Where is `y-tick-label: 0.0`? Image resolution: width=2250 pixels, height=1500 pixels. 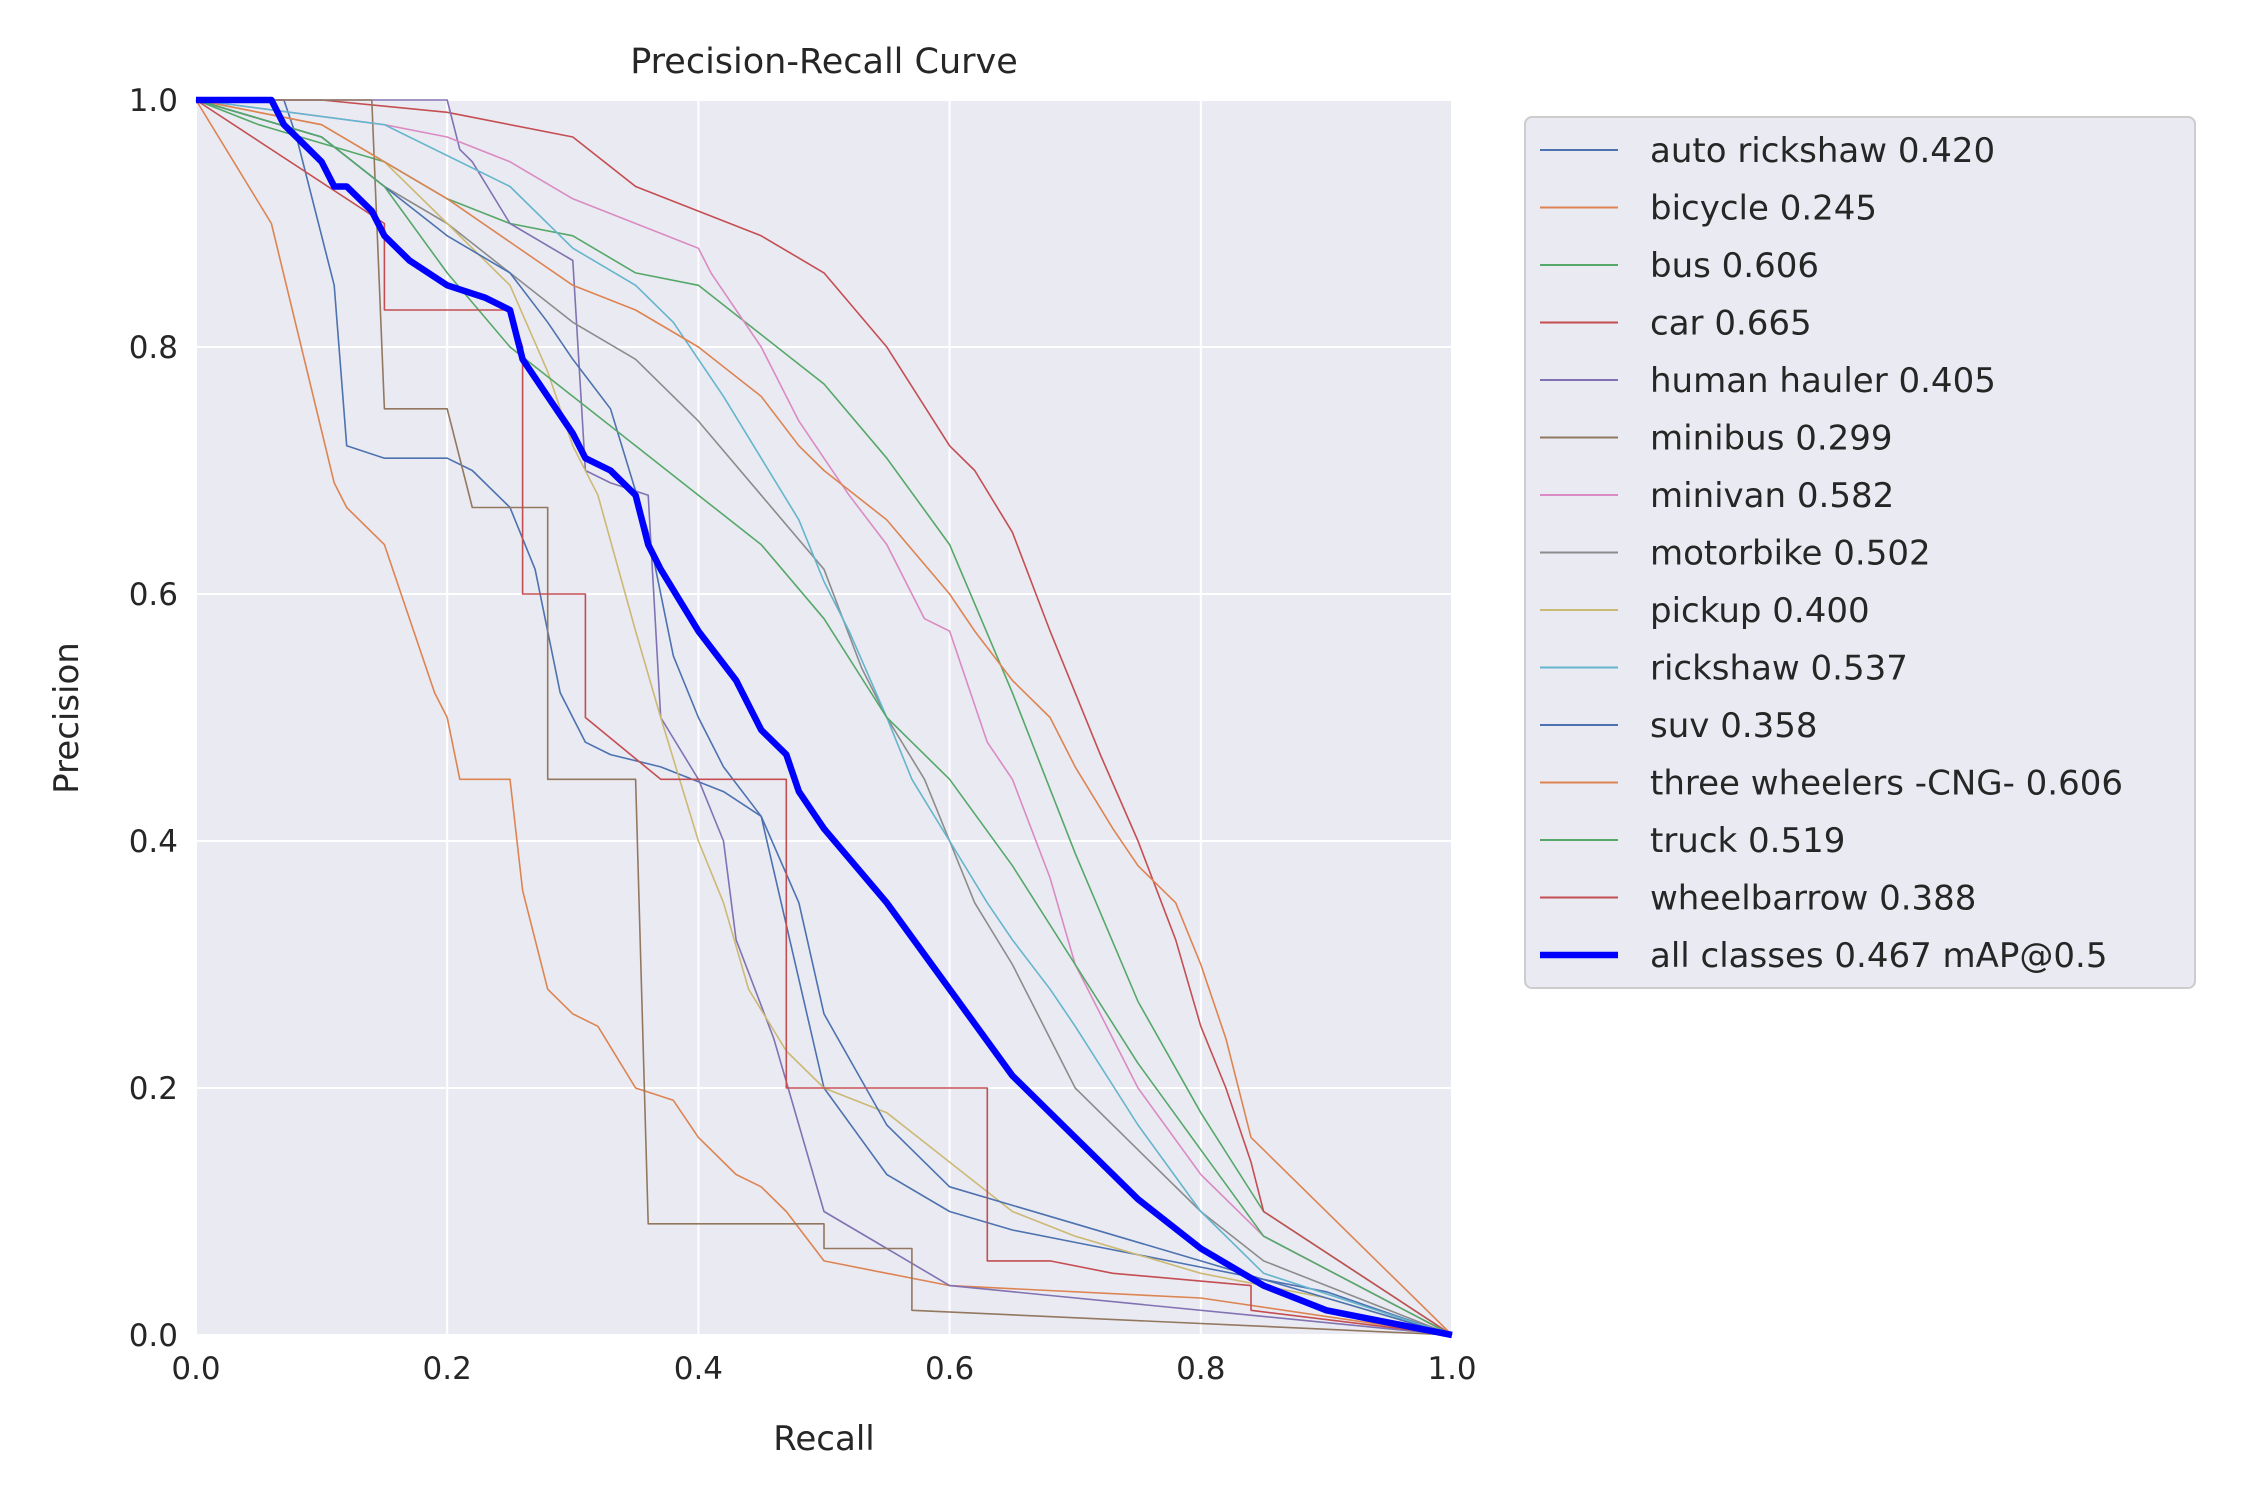
y-tick-label: 0.0 is located at coordinates (153, 1336).